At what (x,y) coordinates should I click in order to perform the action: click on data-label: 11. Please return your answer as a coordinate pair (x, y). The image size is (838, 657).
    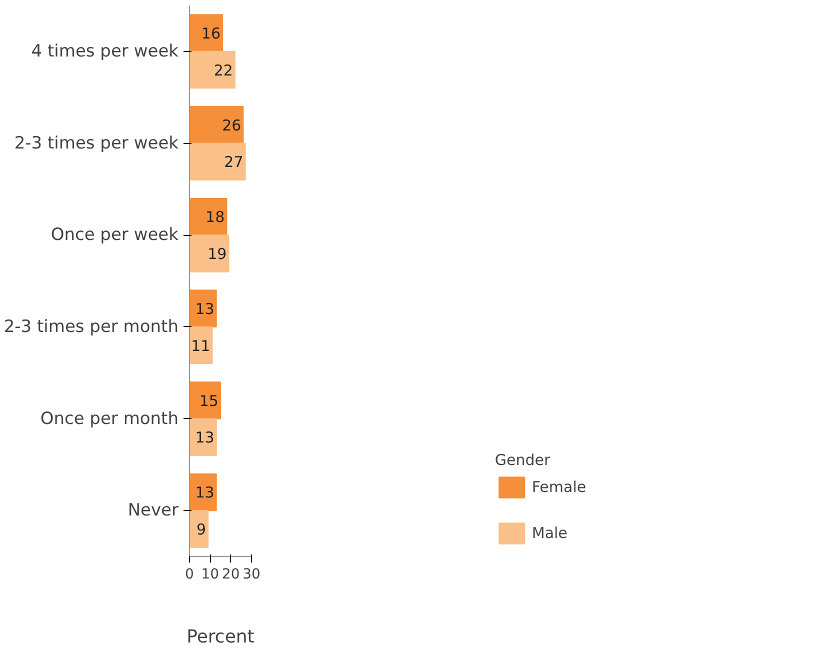
    Looking at the image, I should click on (200, 345).